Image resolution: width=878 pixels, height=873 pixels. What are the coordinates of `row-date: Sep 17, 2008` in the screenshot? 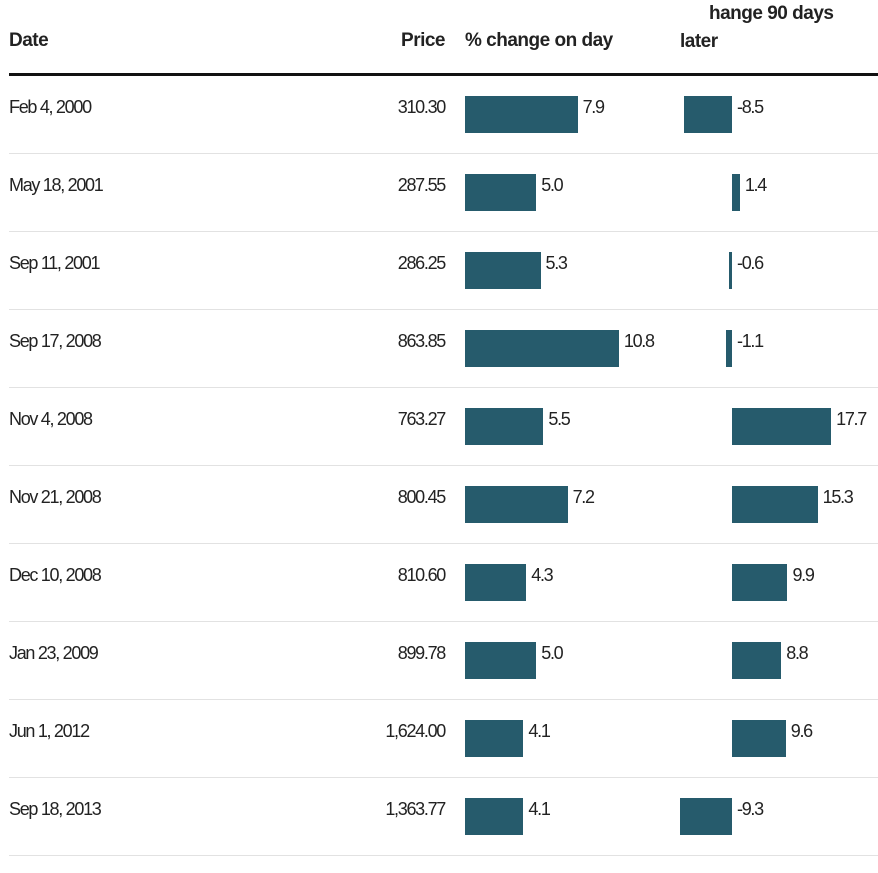 It's located at (55, 341).